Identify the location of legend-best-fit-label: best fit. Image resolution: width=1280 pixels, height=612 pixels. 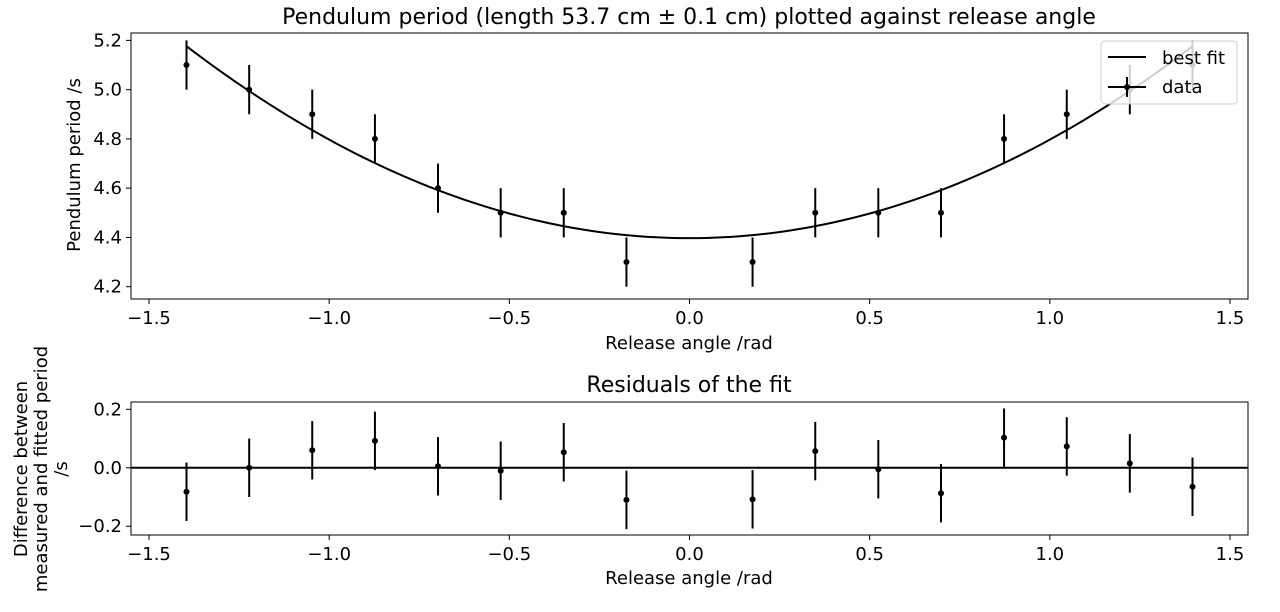
(1193, 58).